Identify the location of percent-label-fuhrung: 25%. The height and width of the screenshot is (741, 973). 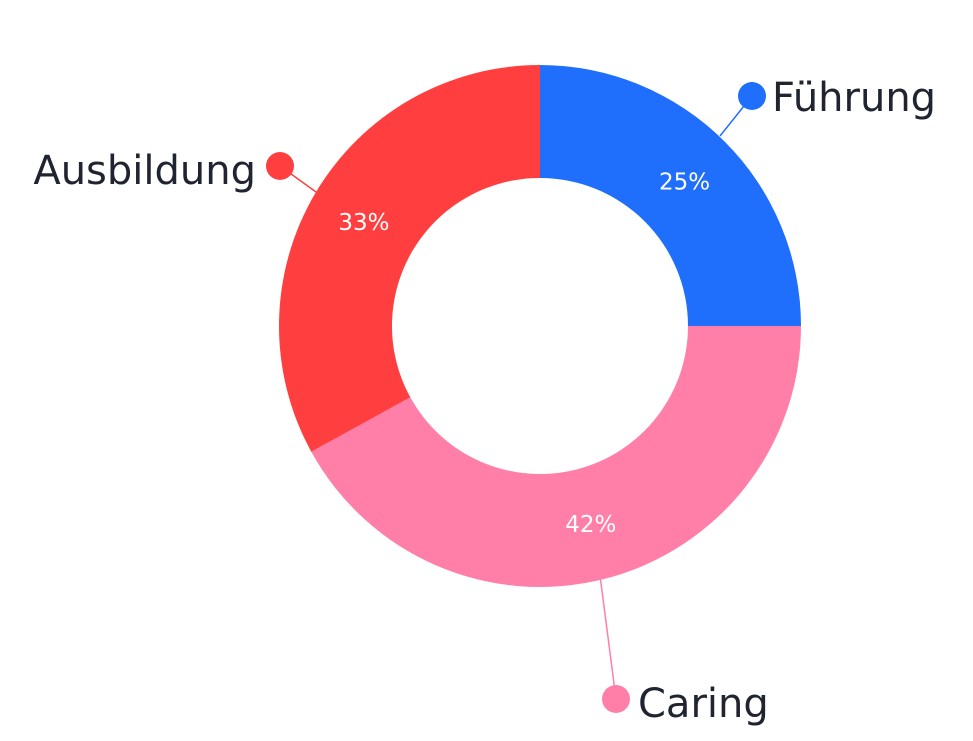
(684, 182).